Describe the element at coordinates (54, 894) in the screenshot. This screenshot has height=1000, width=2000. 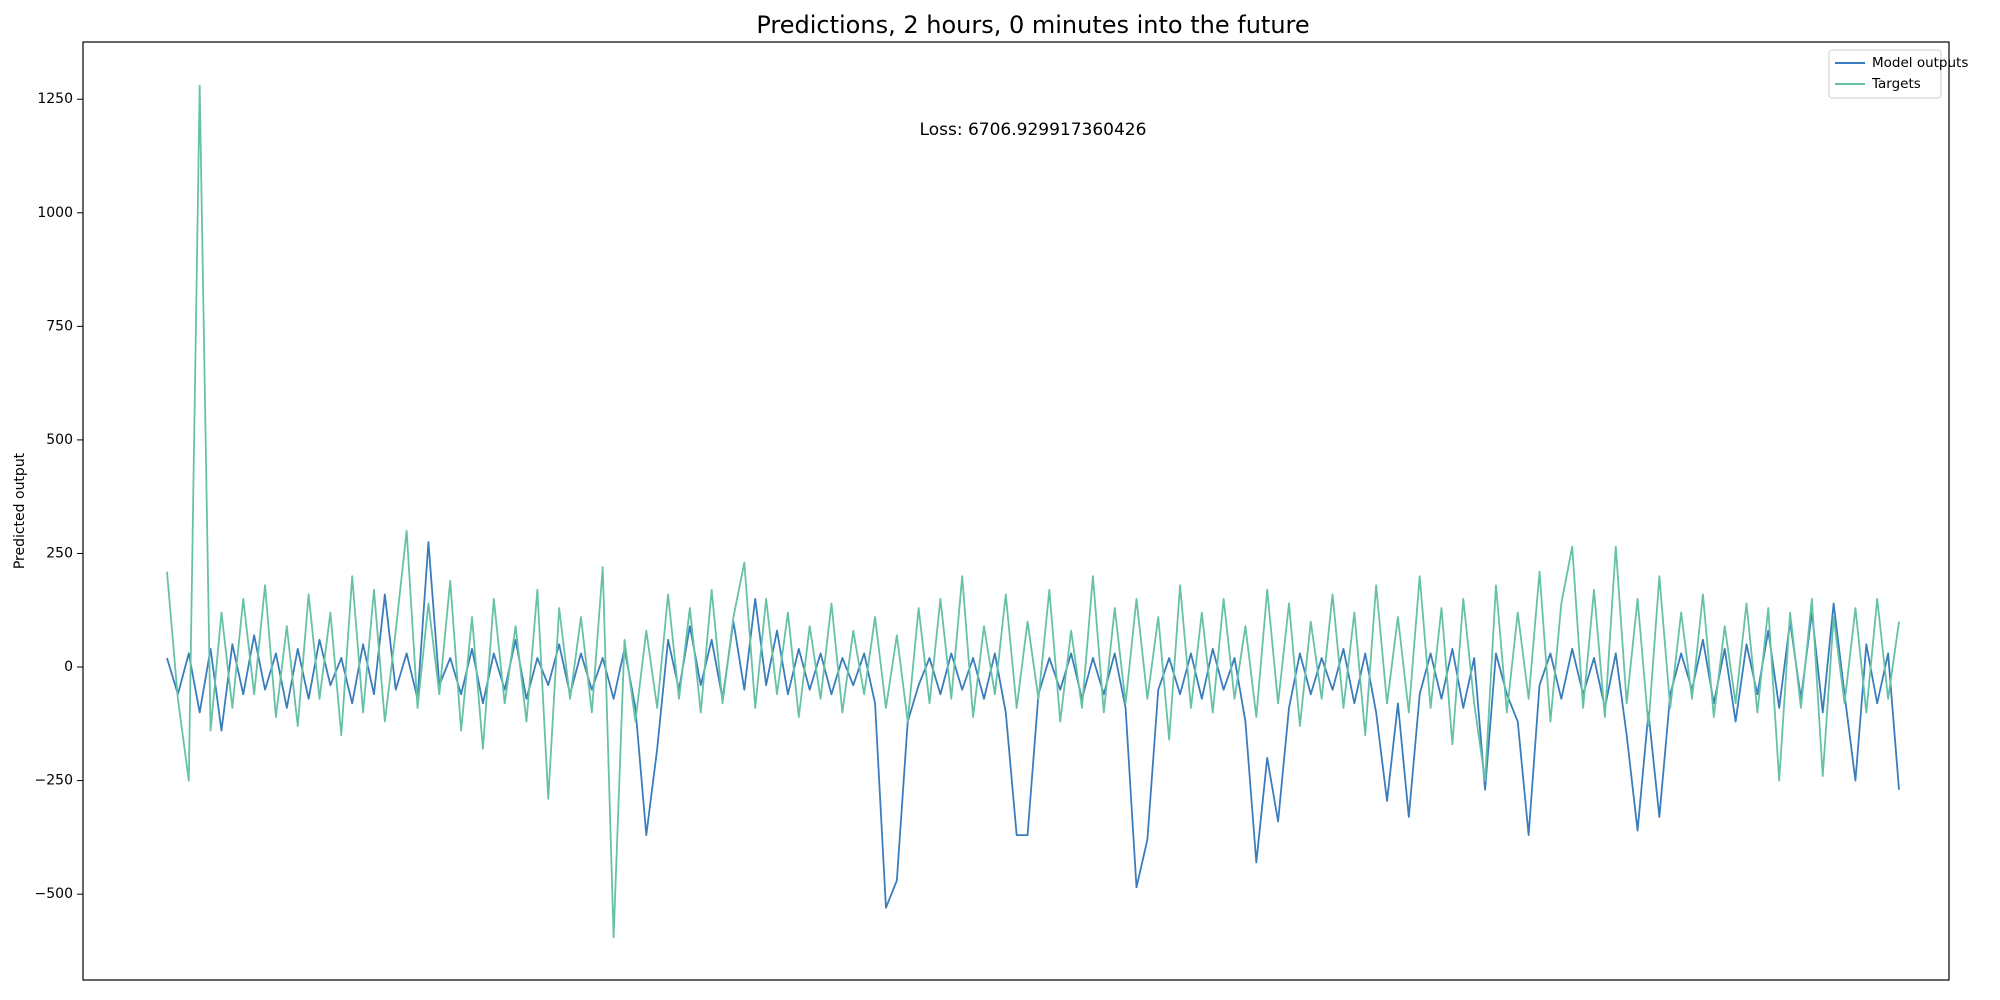
I see `y-tick-label: −500` at that location.